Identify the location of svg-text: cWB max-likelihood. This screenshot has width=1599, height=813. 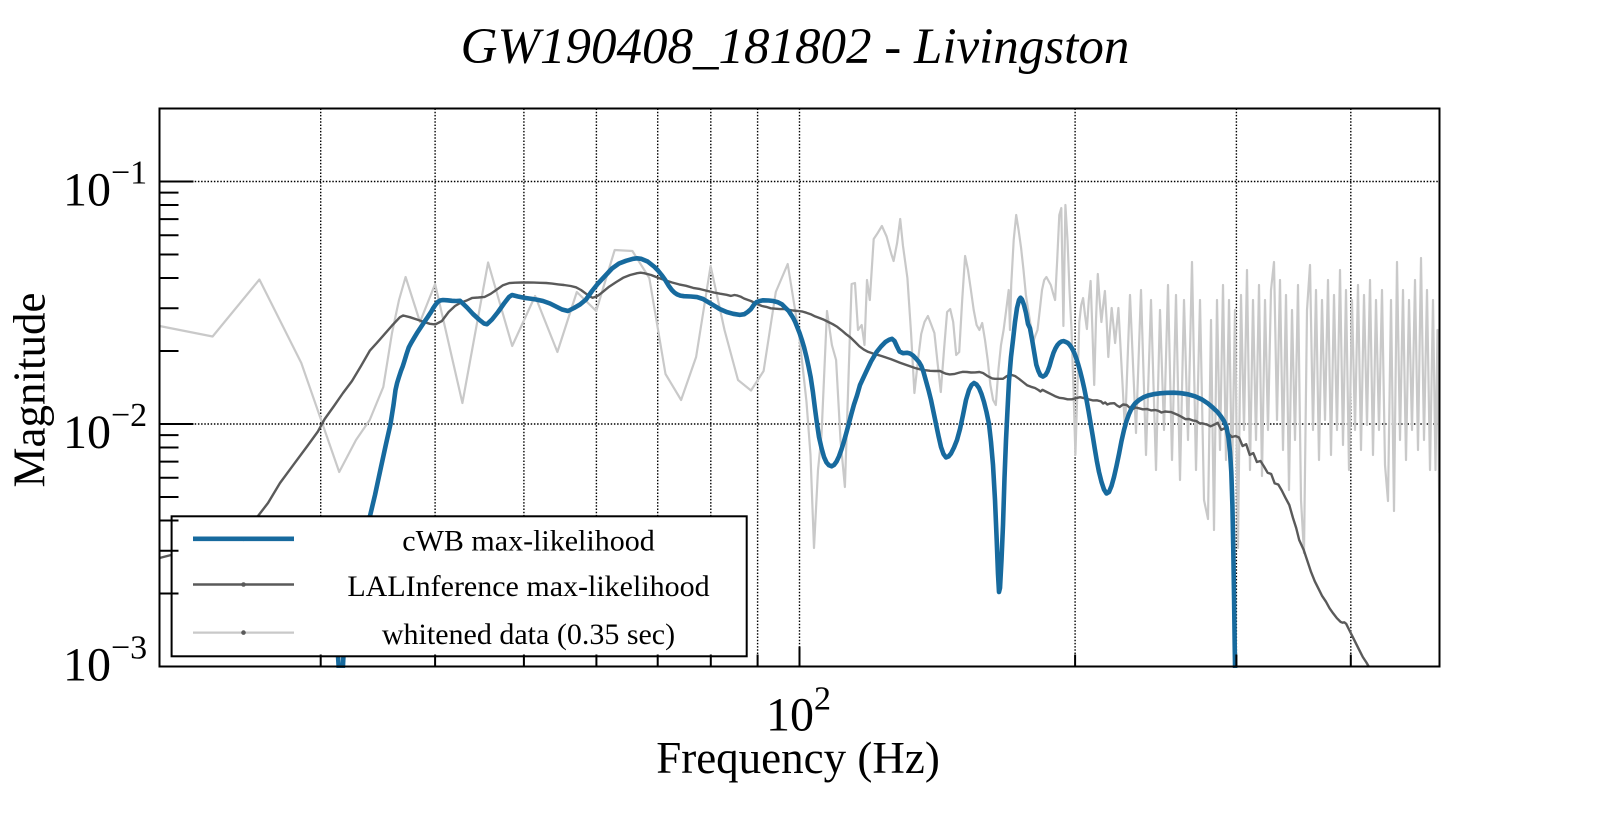
(528, 541).